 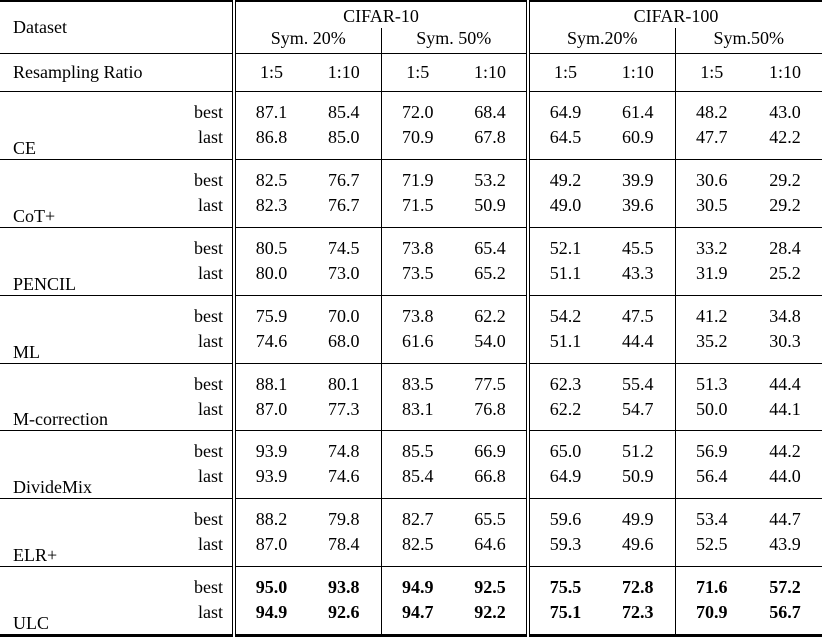 What do you see at coordinates (785, 340) in the screenshot?
I see `value-cell: 30.3` at bounding box center [785, 340].